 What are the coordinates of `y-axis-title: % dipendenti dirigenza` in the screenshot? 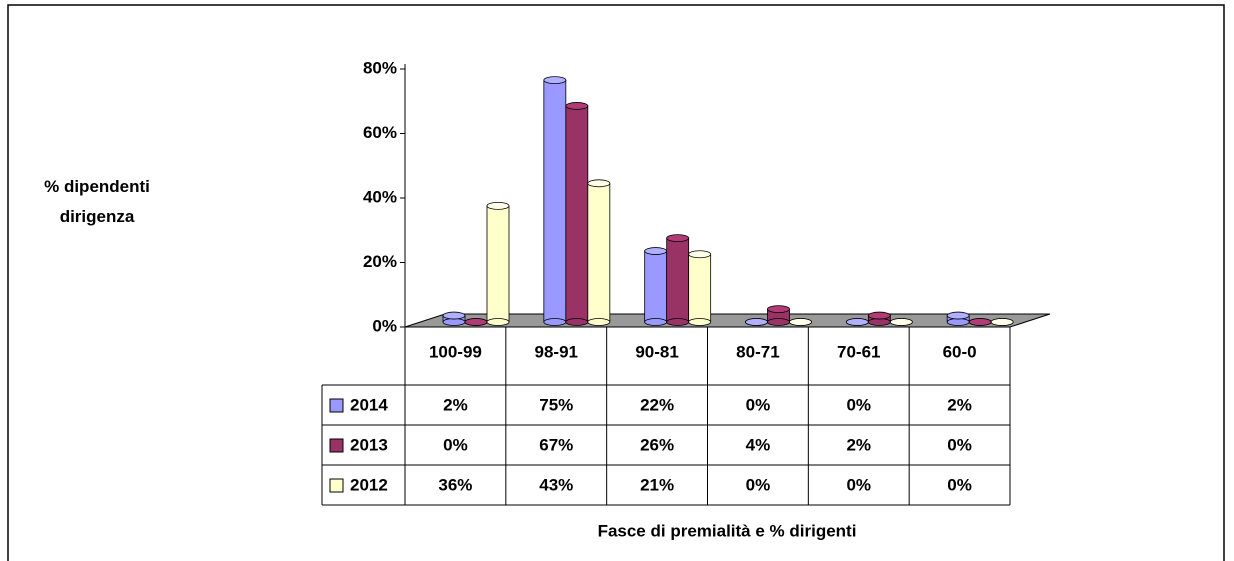 It's located at (97, 201).